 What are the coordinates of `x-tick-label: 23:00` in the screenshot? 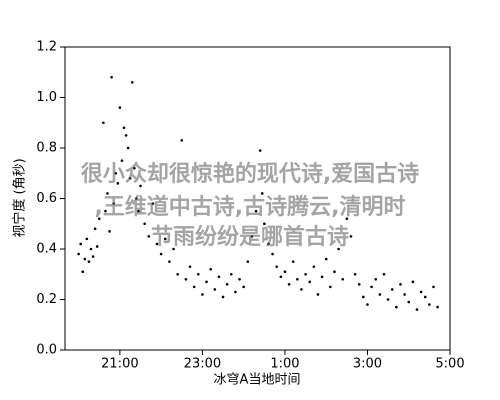 It's located at (202, 364).